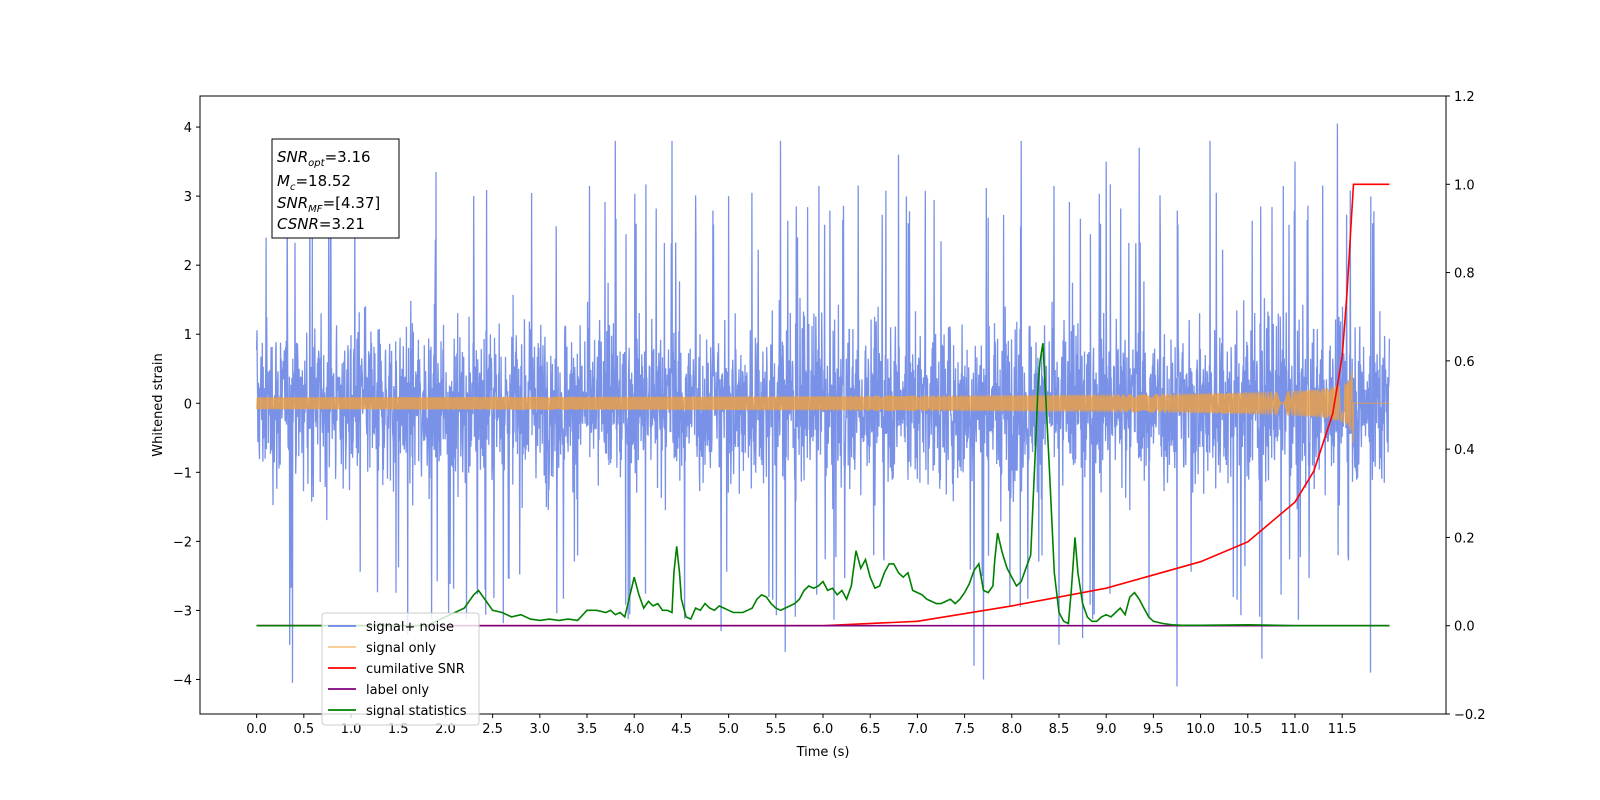  What do you see at coordinates (1294, 729) in the screenshot?
I see `x-tick-label: 11.0` at bounding box center [1294, 729].